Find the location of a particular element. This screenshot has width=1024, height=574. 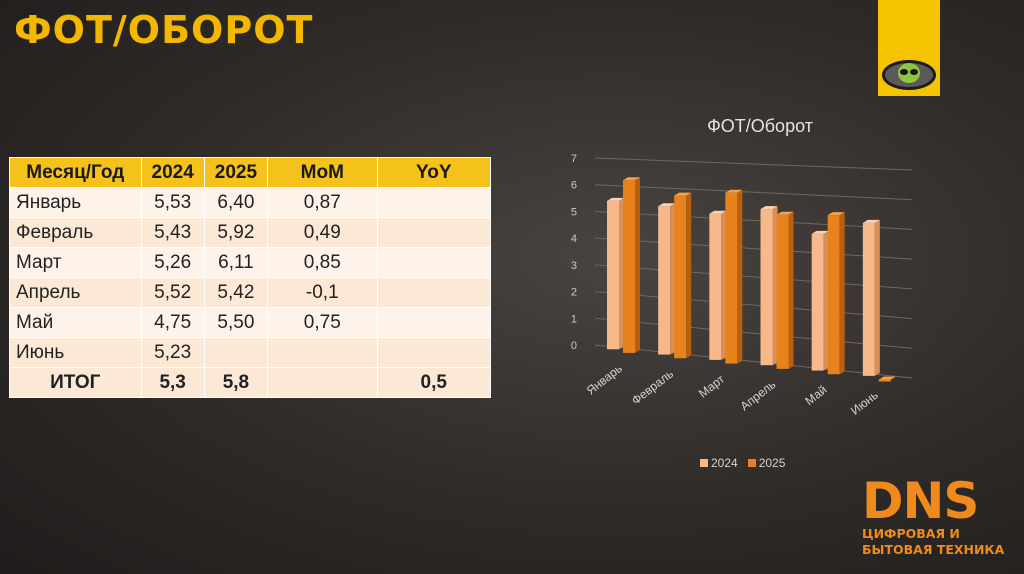

cell-2024: 5,23 is located at coordinates (172, 352).